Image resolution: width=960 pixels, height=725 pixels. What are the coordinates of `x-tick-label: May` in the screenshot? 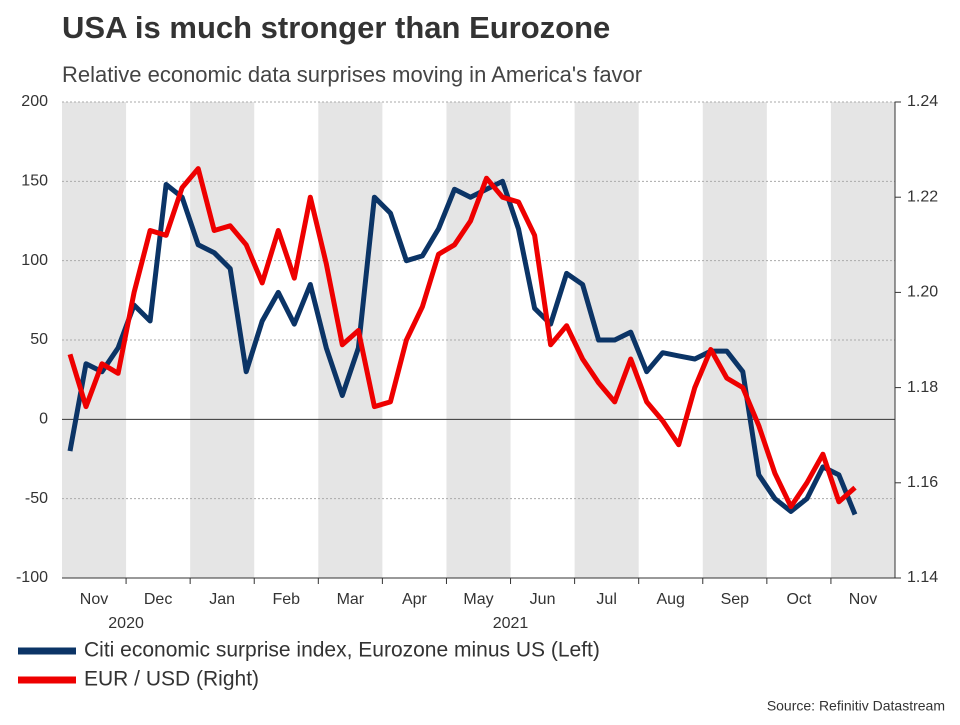 It's located at (478, 599).